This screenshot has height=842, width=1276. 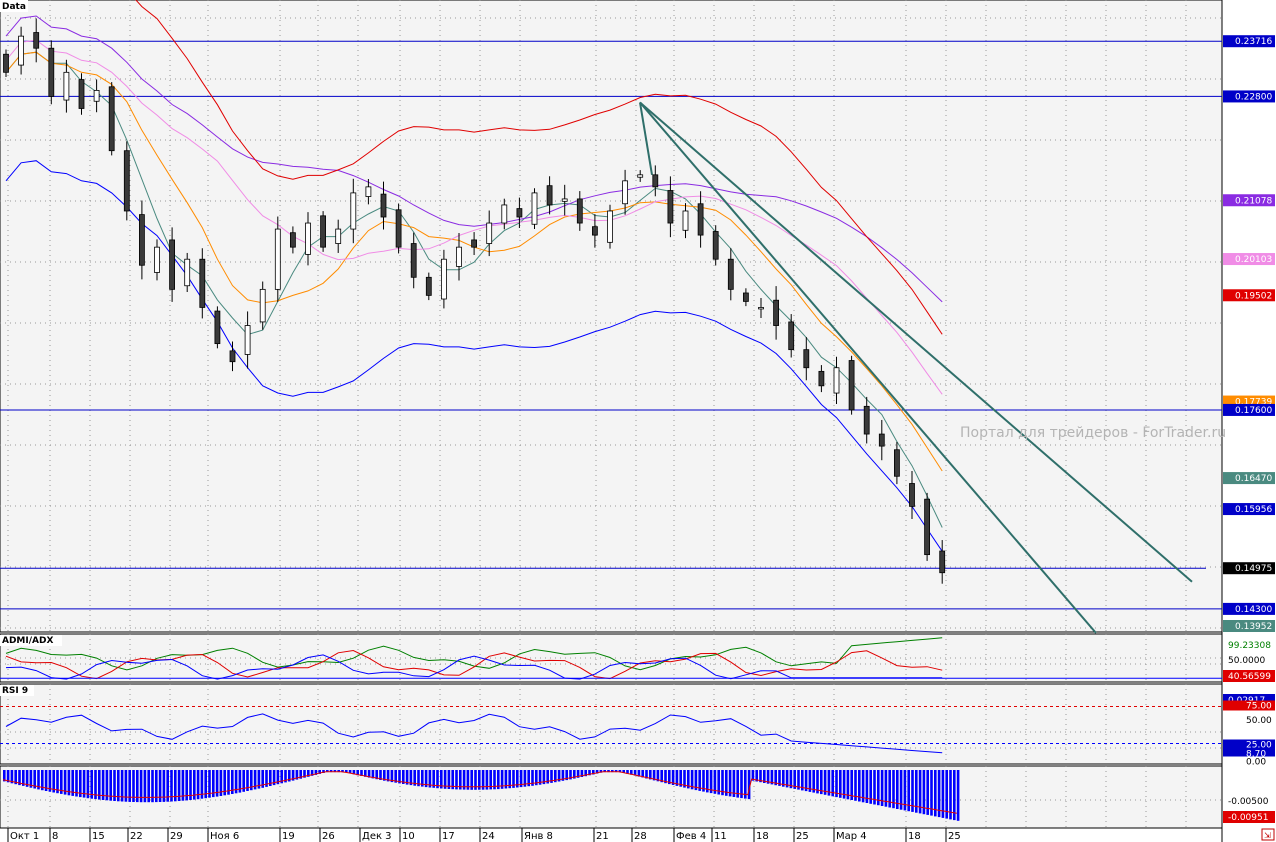 What do you see at coordinates (1249, 754) in the screenshot?
I see `rsi-axis-label: 8.70` at bounding box center [1249, 754].